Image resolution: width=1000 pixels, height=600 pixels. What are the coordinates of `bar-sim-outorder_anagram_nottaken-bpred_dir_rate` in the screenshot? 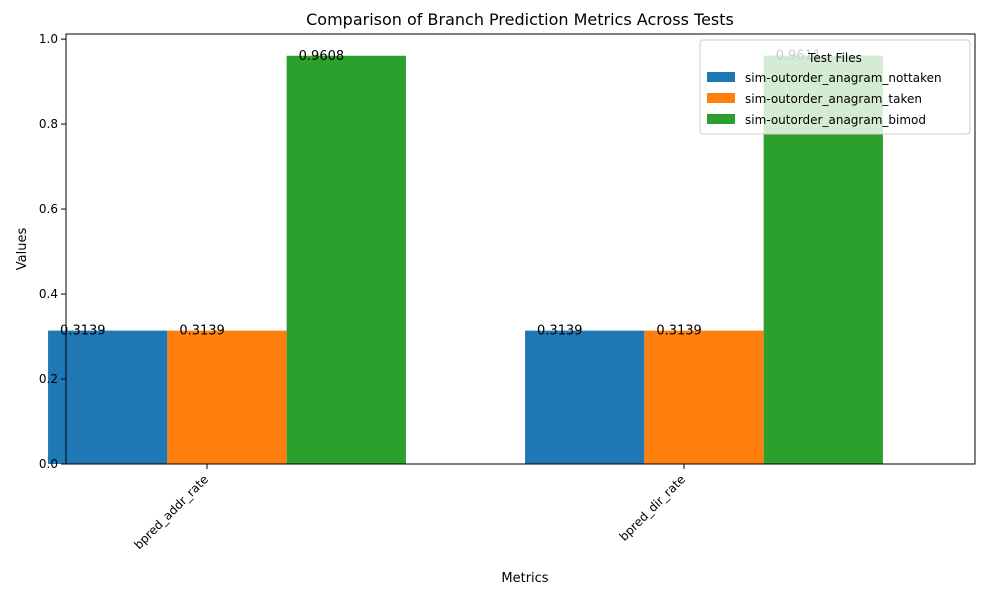 It's located at (585, 397).